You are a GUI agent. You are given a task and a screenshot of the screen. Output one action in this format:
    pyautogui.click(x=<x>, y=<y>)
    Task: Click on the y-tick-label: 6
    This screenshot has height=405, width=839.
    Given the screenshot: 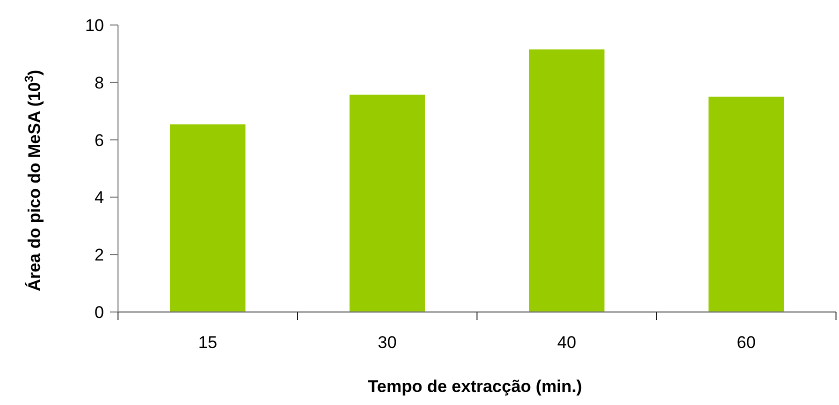 What is the action you would take?
    pyautogui.click(x=99, y=140)
    